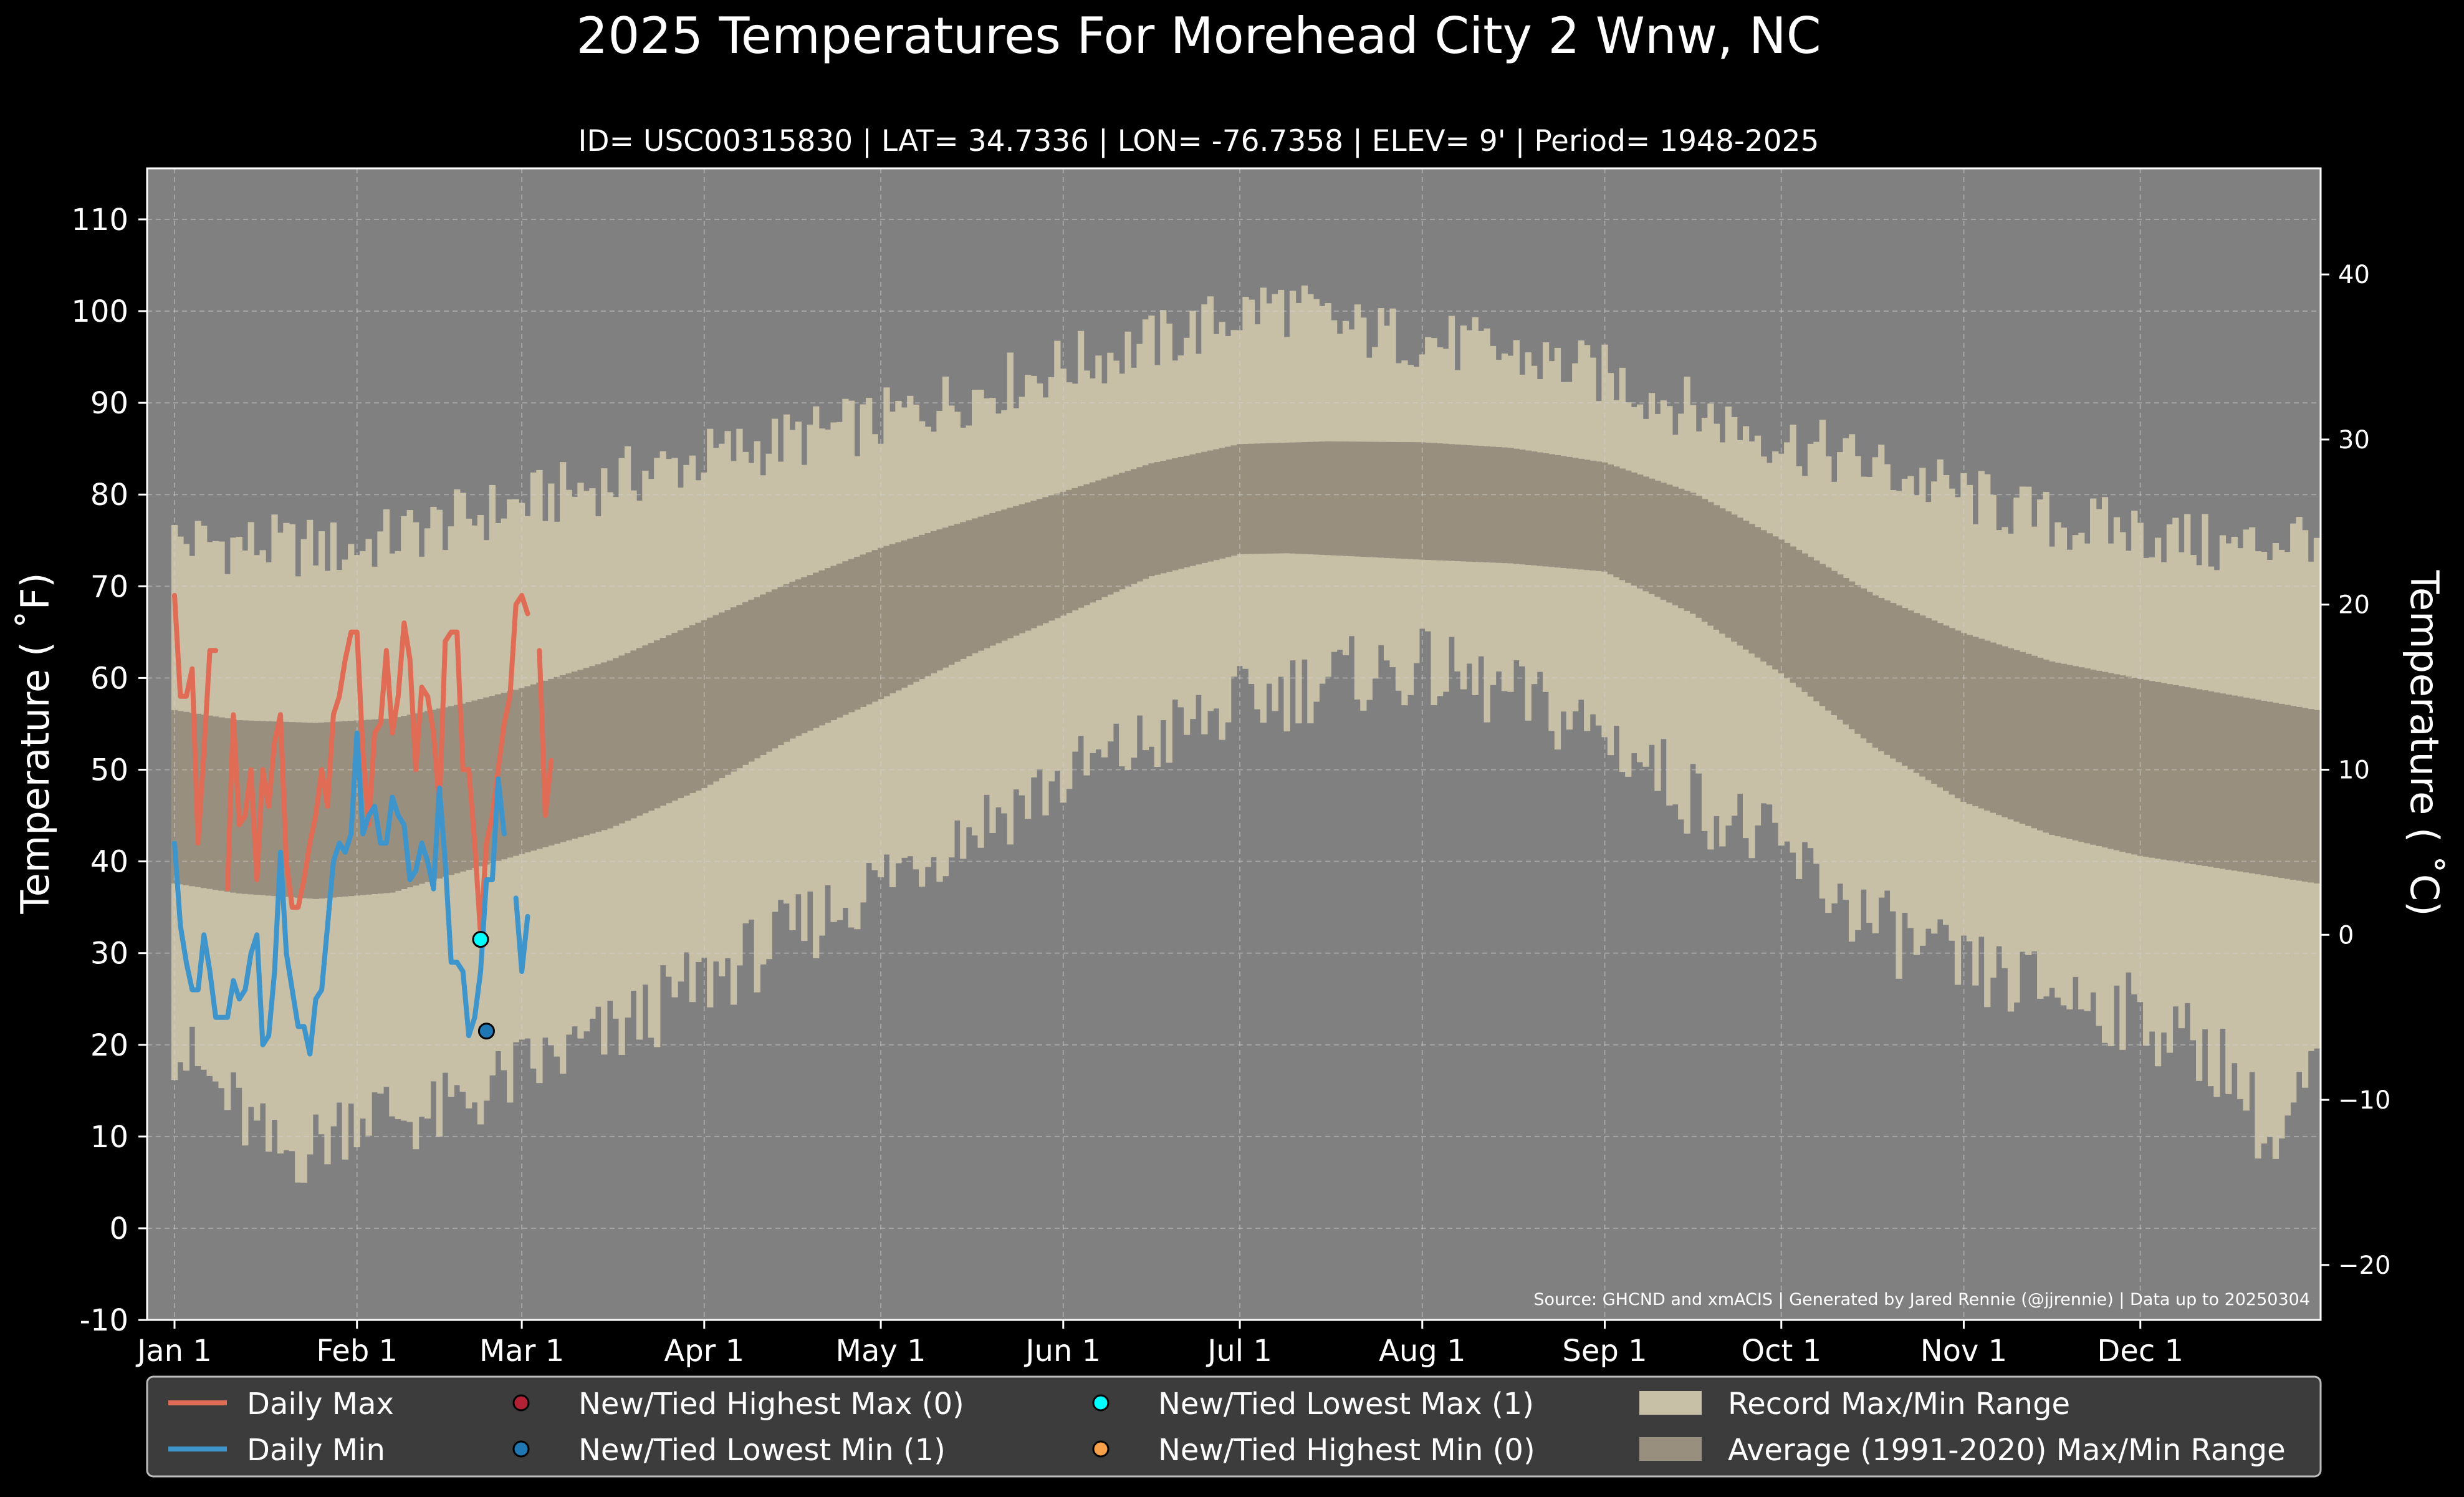 The width and height of the screenshot is (2464, 1497). What do you see at coordinates (357, 1351) in the screenshot?
I see `x-tick-label: Feb 1` at bounding box center [357, 1351].